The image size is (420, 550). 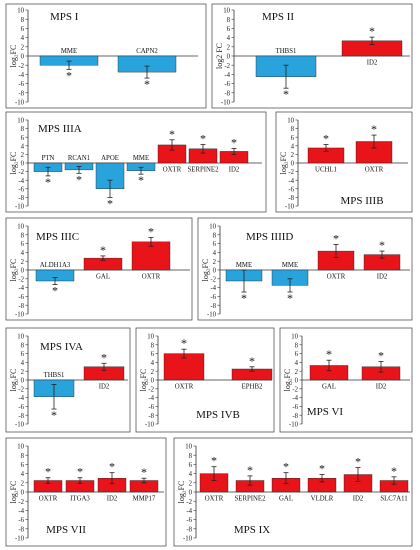 I want to click on category-label-aldh1a3: ALDH1A3, so click(x=55, y=265).